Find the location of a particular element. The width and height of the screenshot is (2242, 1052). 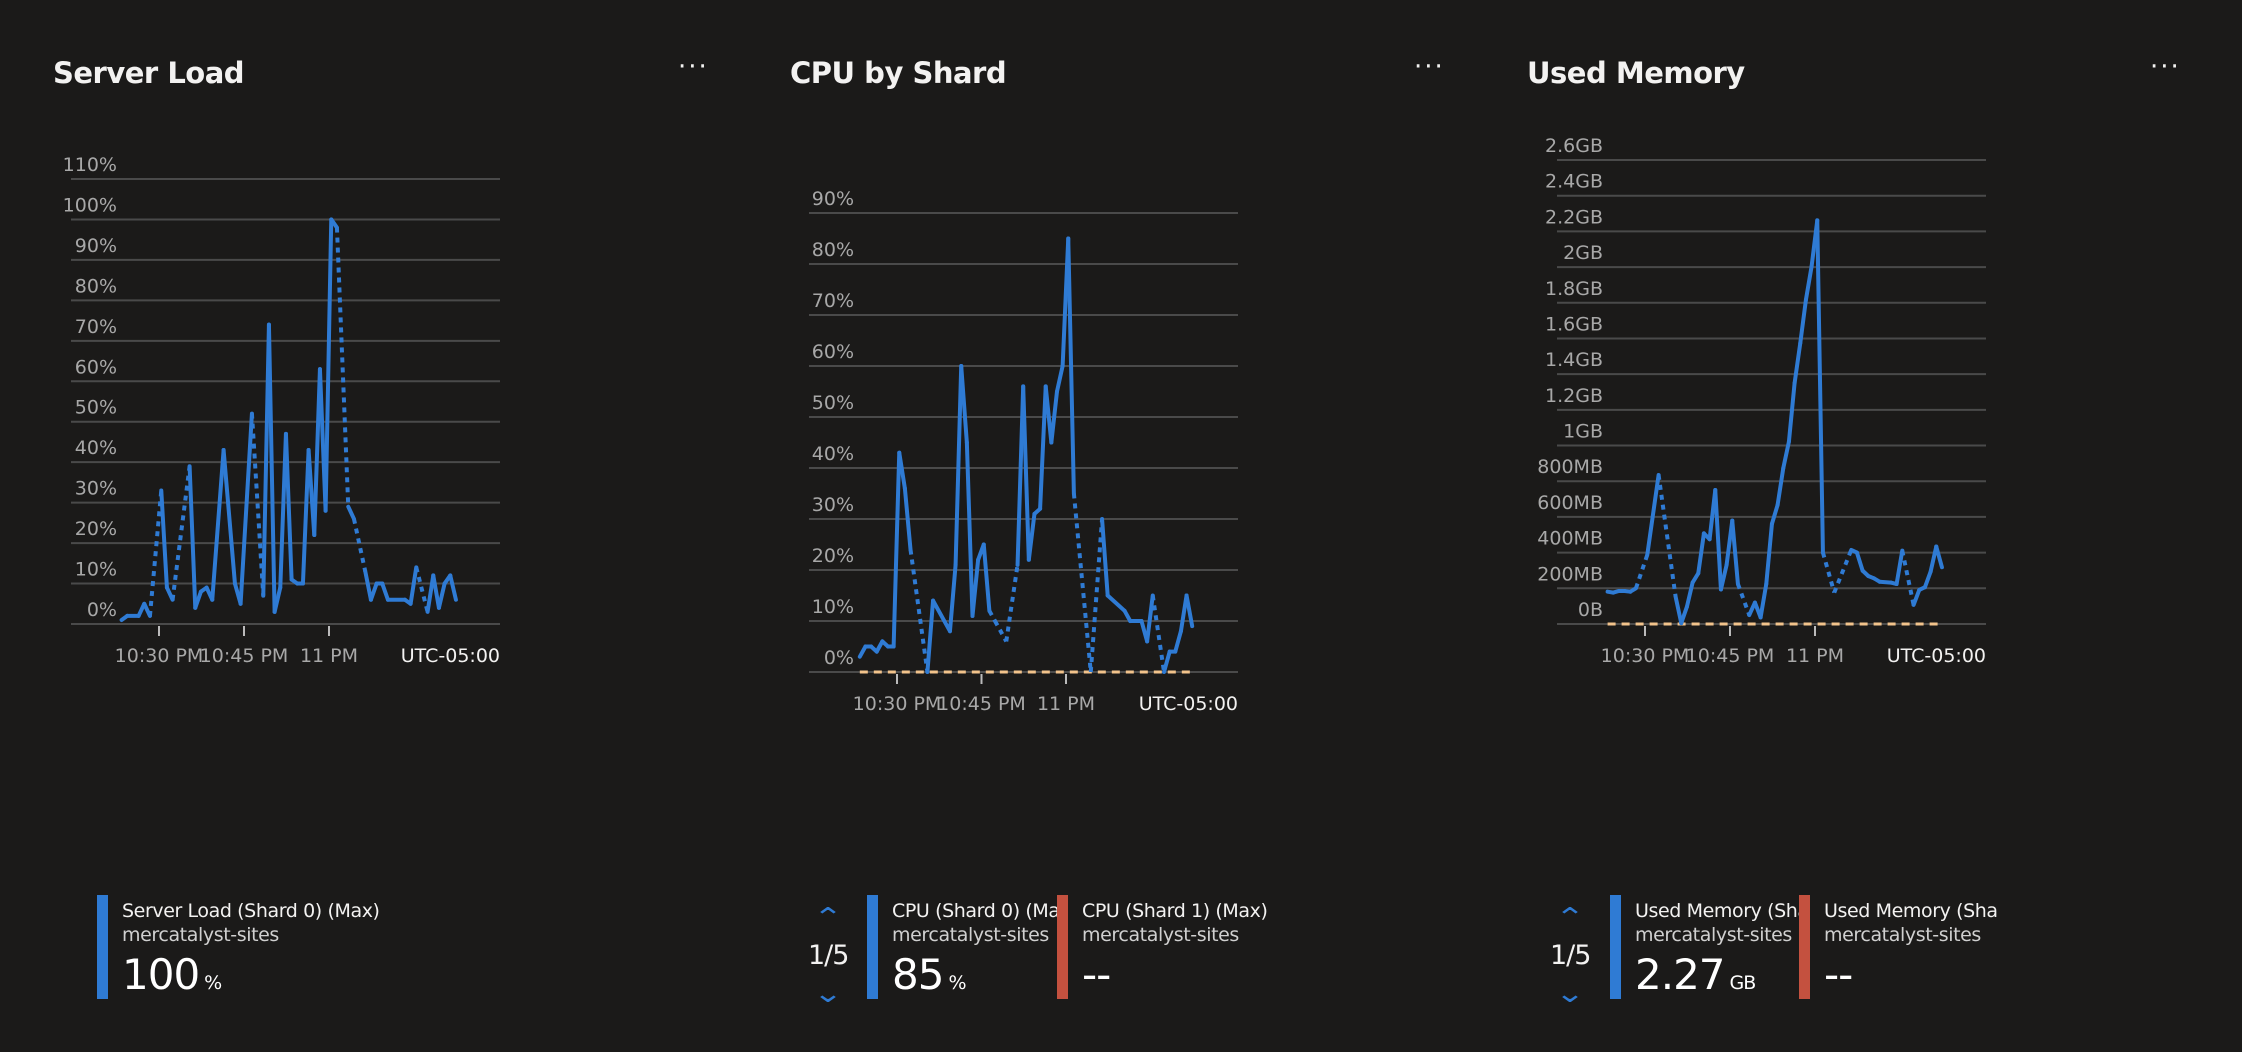

y-tick-label: 2.6GB is located at coordinates (1574, 146).